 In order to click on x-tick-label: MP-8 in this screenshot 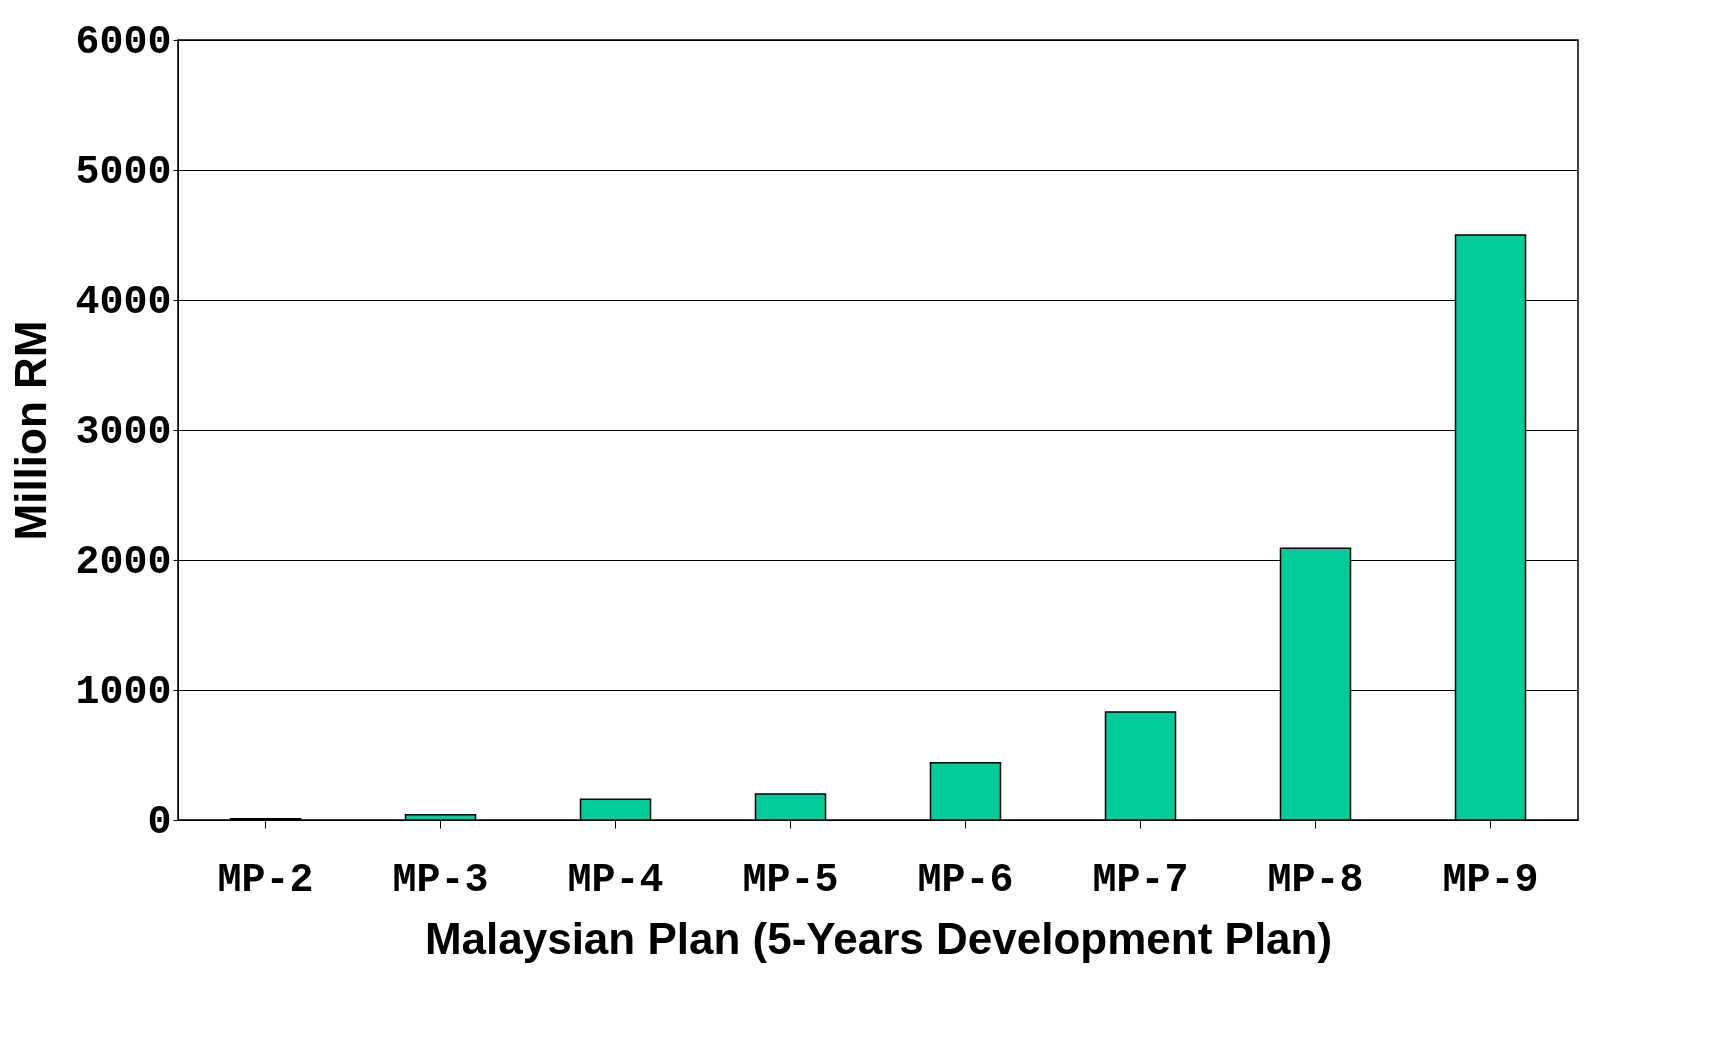, I will do `click(1315, 880)`.